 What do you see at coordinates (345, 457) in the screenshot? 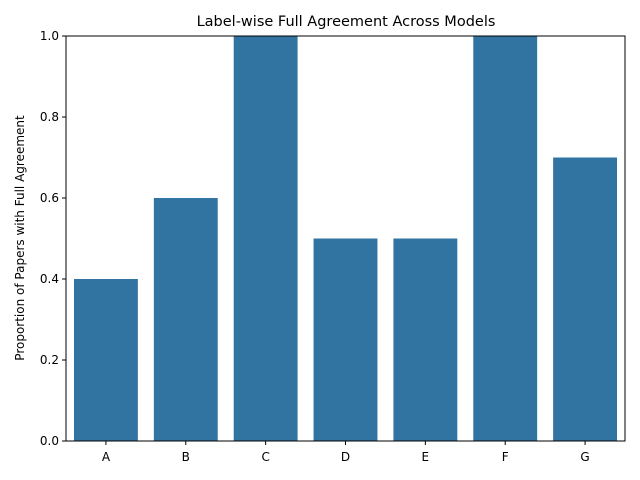
I see `x-tick-label: D` at bounding box center [345, 457].